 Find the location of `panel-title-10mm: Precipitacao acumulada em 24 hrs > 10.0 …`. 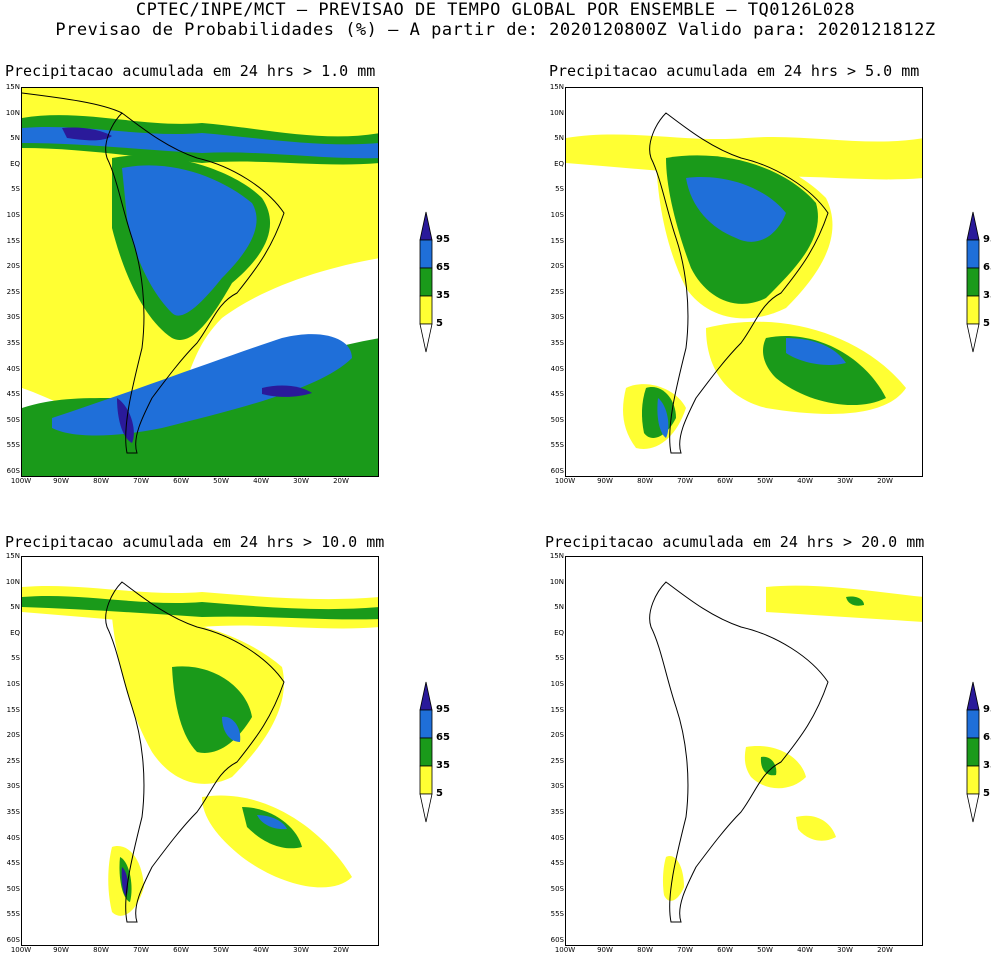

panel-title-10mm: Precipitacao acumulada em 24 hrs > 10.0 … is located at coordinates (195, 542).